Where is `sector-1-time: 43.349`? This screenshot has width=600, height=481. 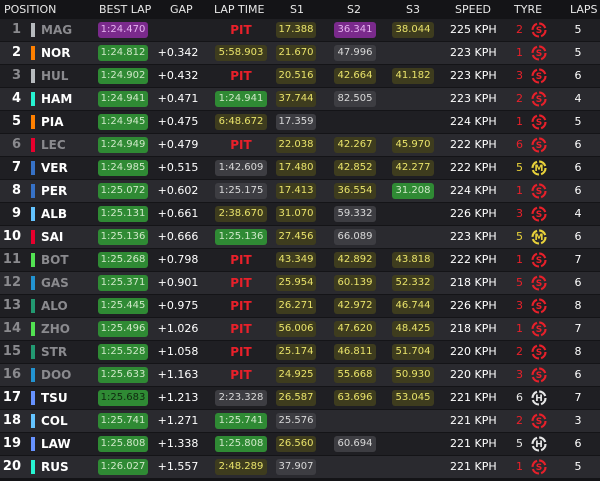 sector-1-time: 43.349 is located at coordinates (296, 260).